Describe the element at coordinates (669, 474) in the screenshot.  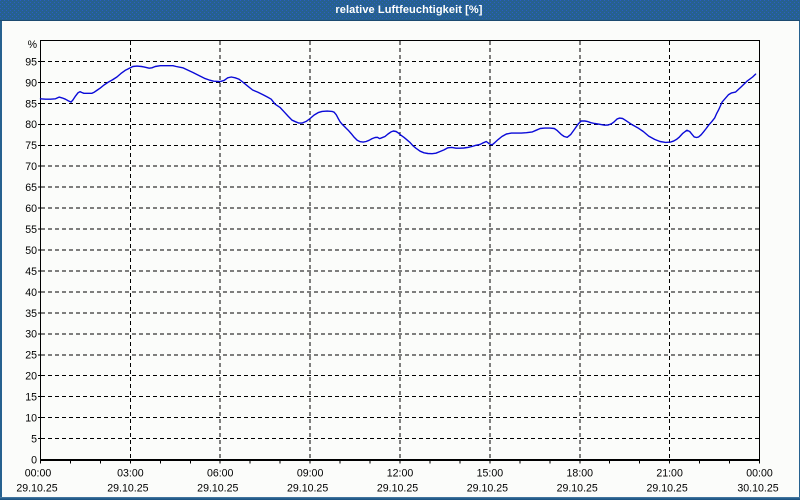
I see `svg-text: 21:00` at that location.